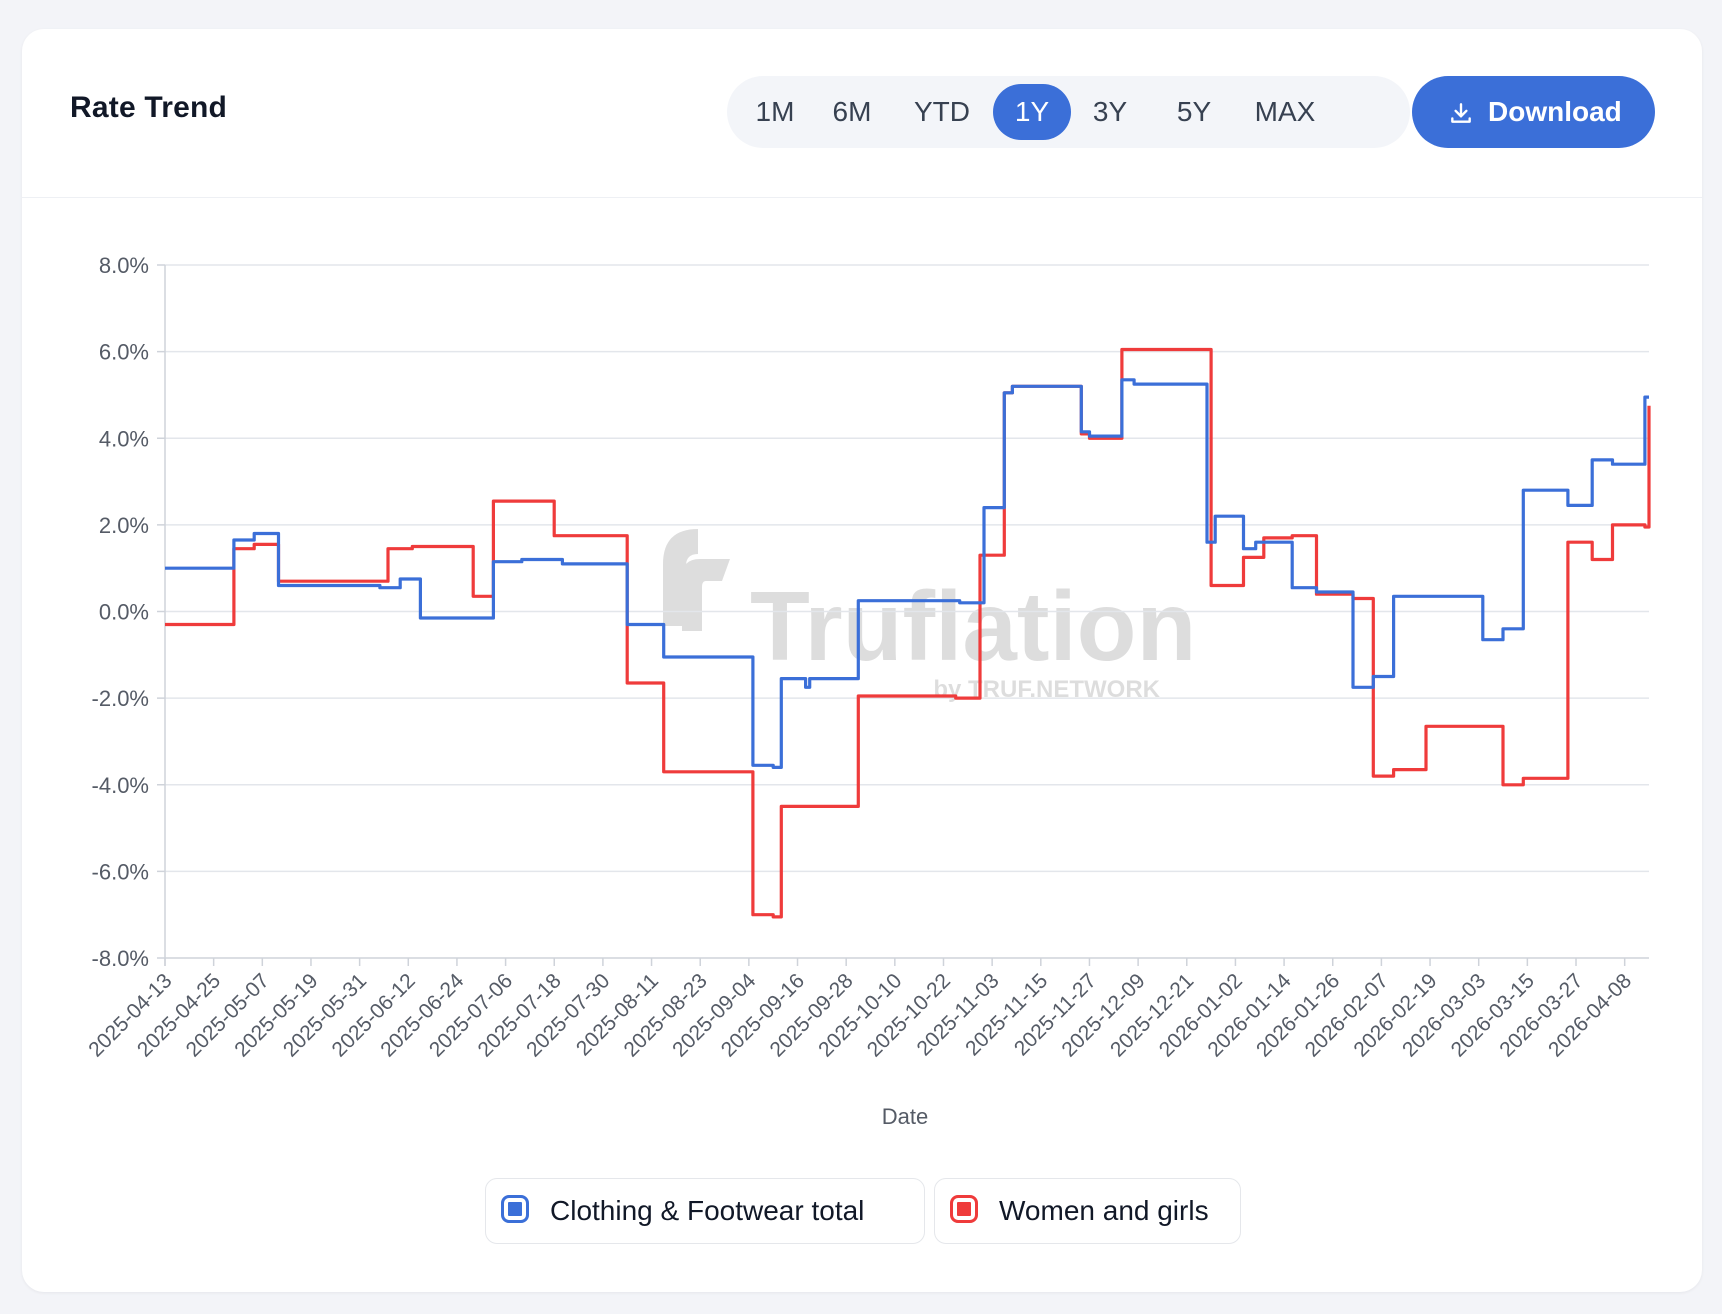 The height and width of the screenshot is (1314, 1722). I want to click on range-ytd-button: YTD, so click(942, 111).